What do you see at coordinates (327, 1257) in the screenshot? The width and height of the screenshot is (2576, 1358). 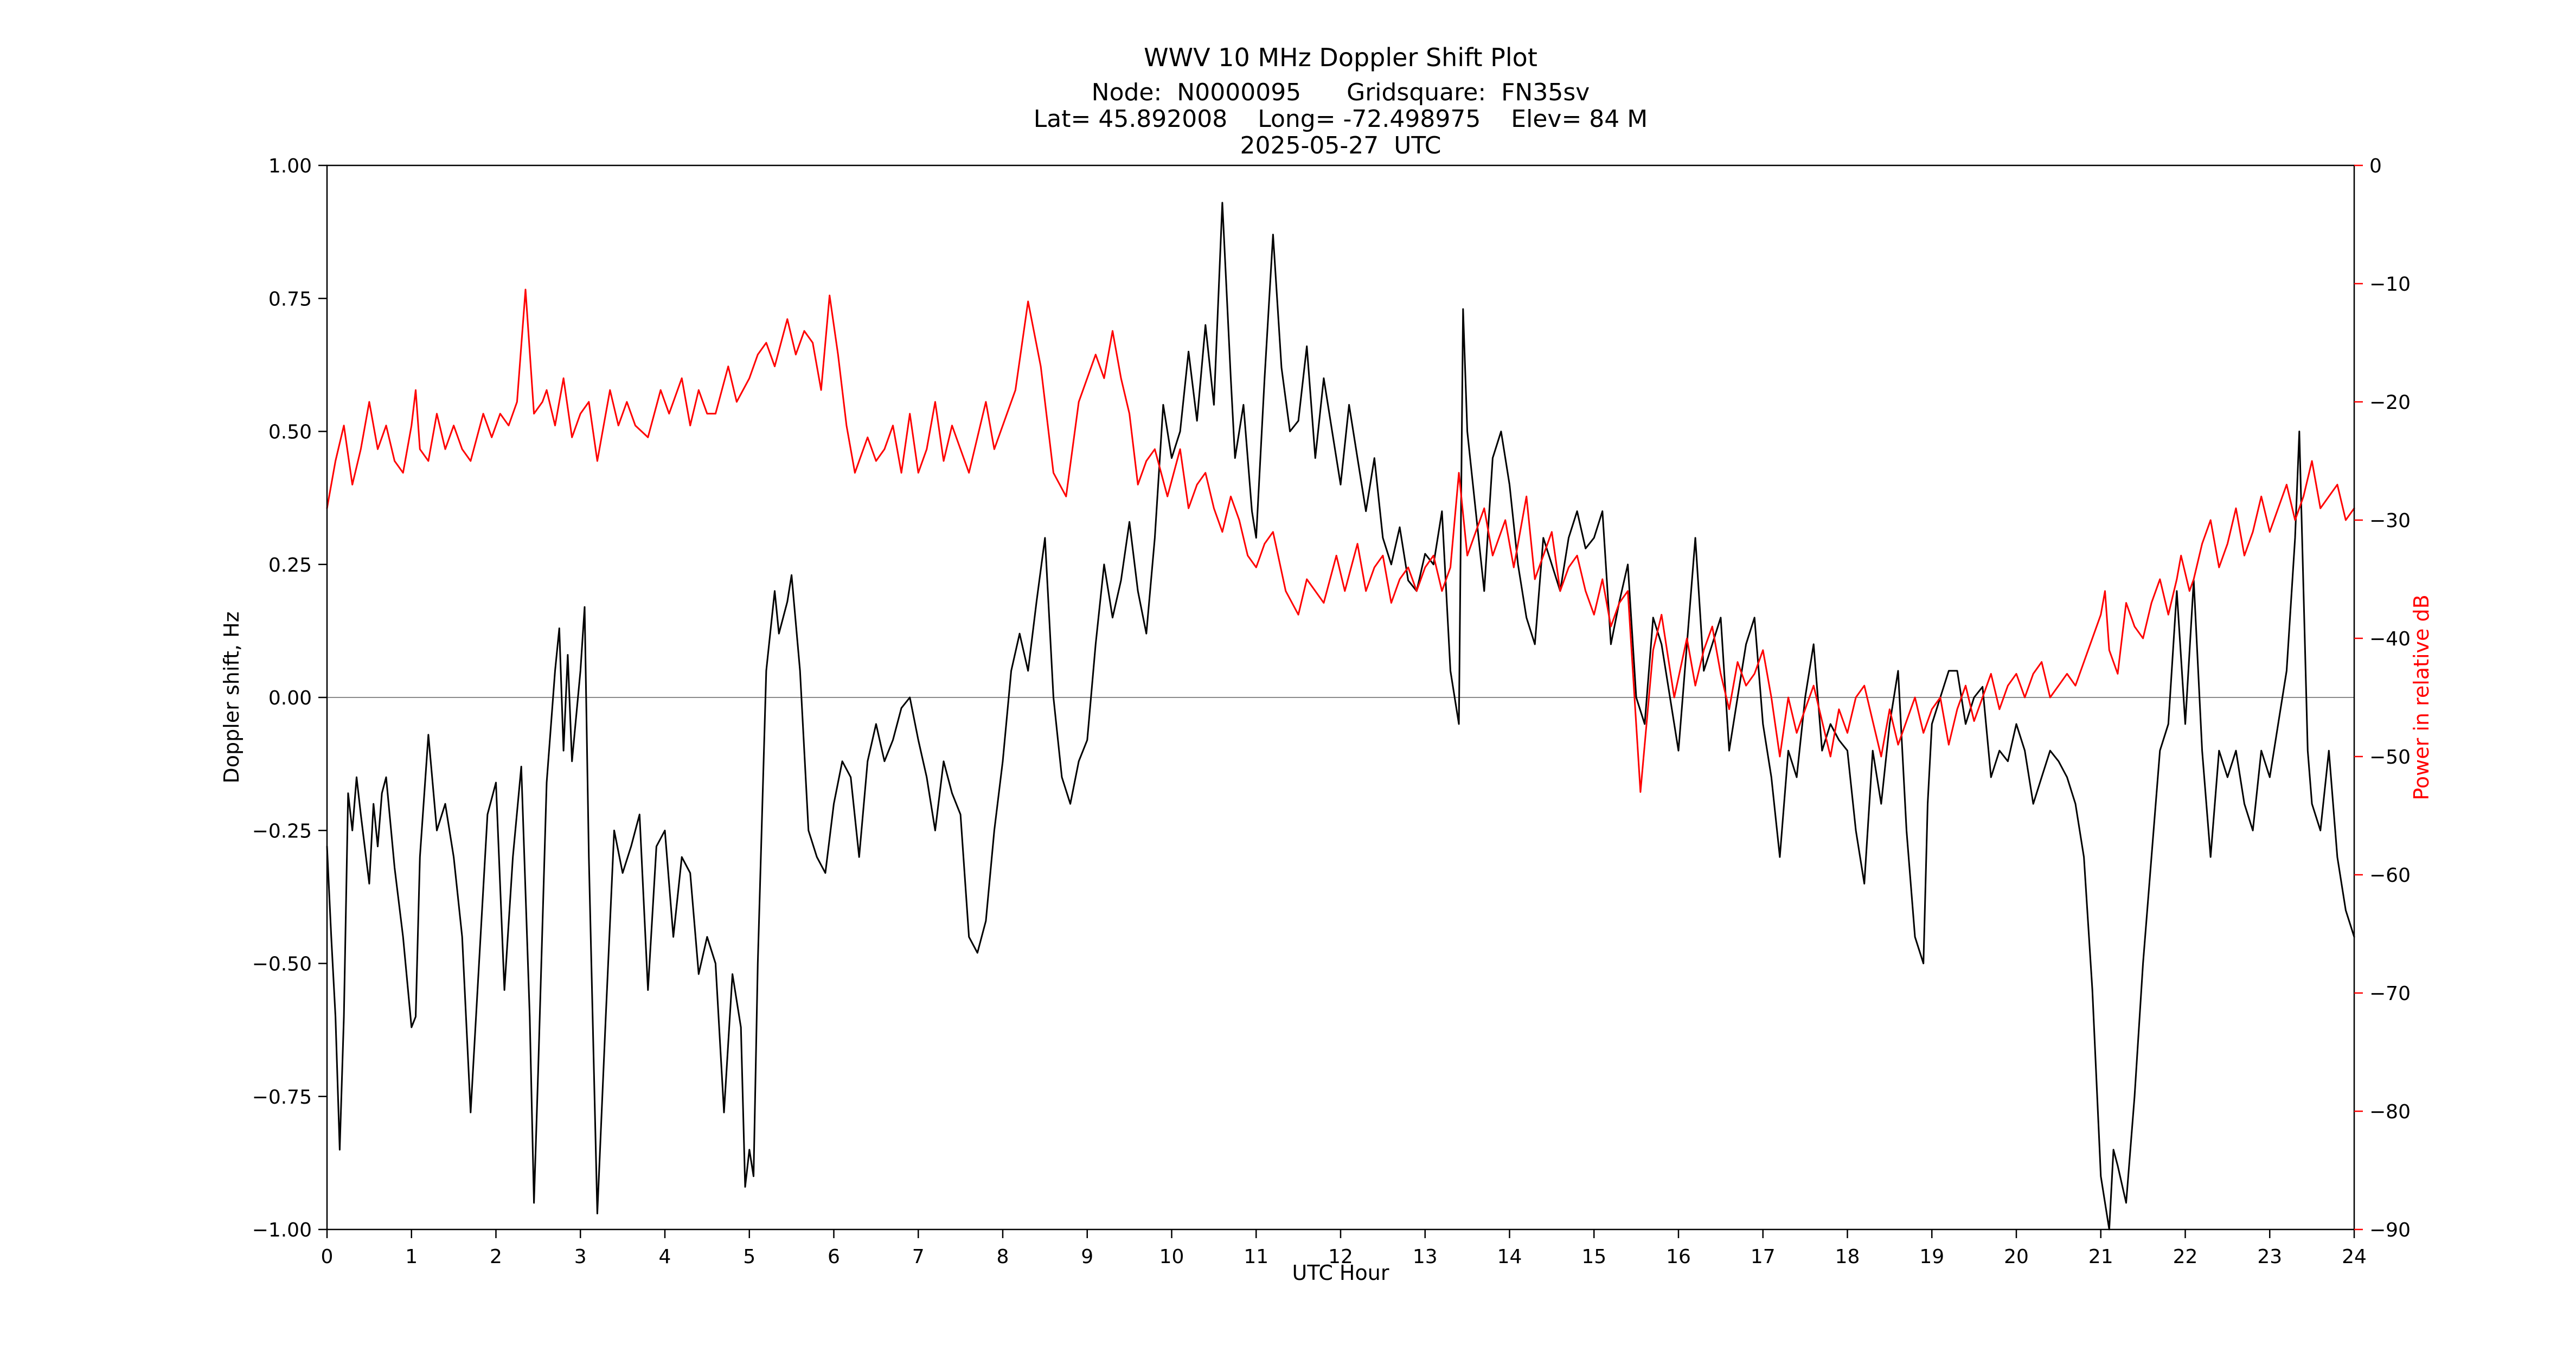 I see `x-tick-label: 0` at bounding box center [327, 1257].